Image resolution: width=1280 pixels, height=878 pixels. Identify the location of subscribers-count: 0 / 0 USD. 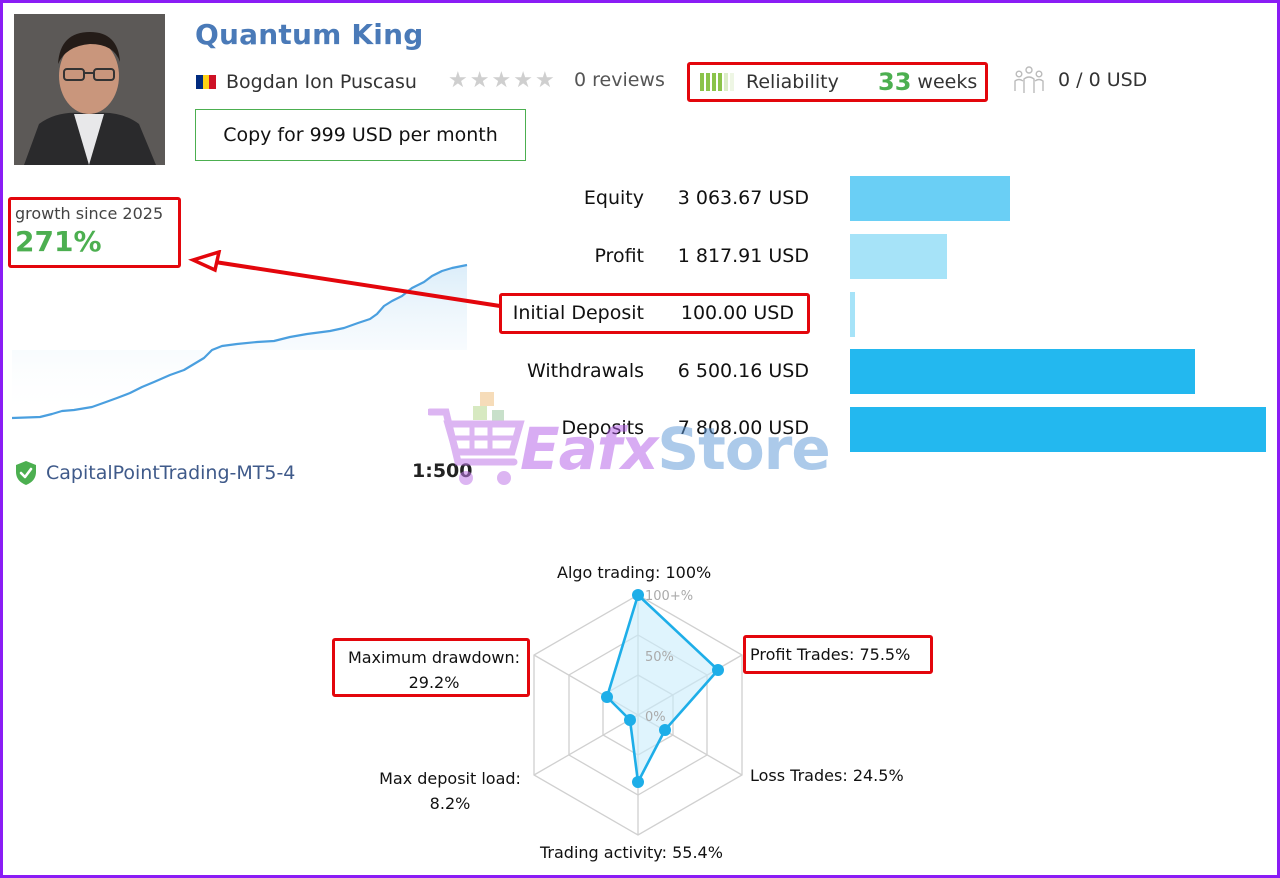
(1103, 80).